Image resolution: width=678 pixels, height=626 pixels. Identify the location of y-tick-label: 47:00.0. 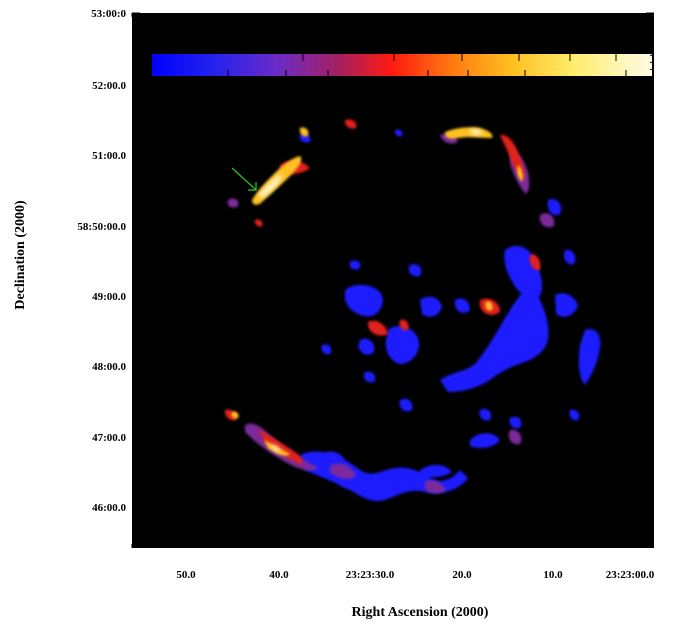
(109, 438).